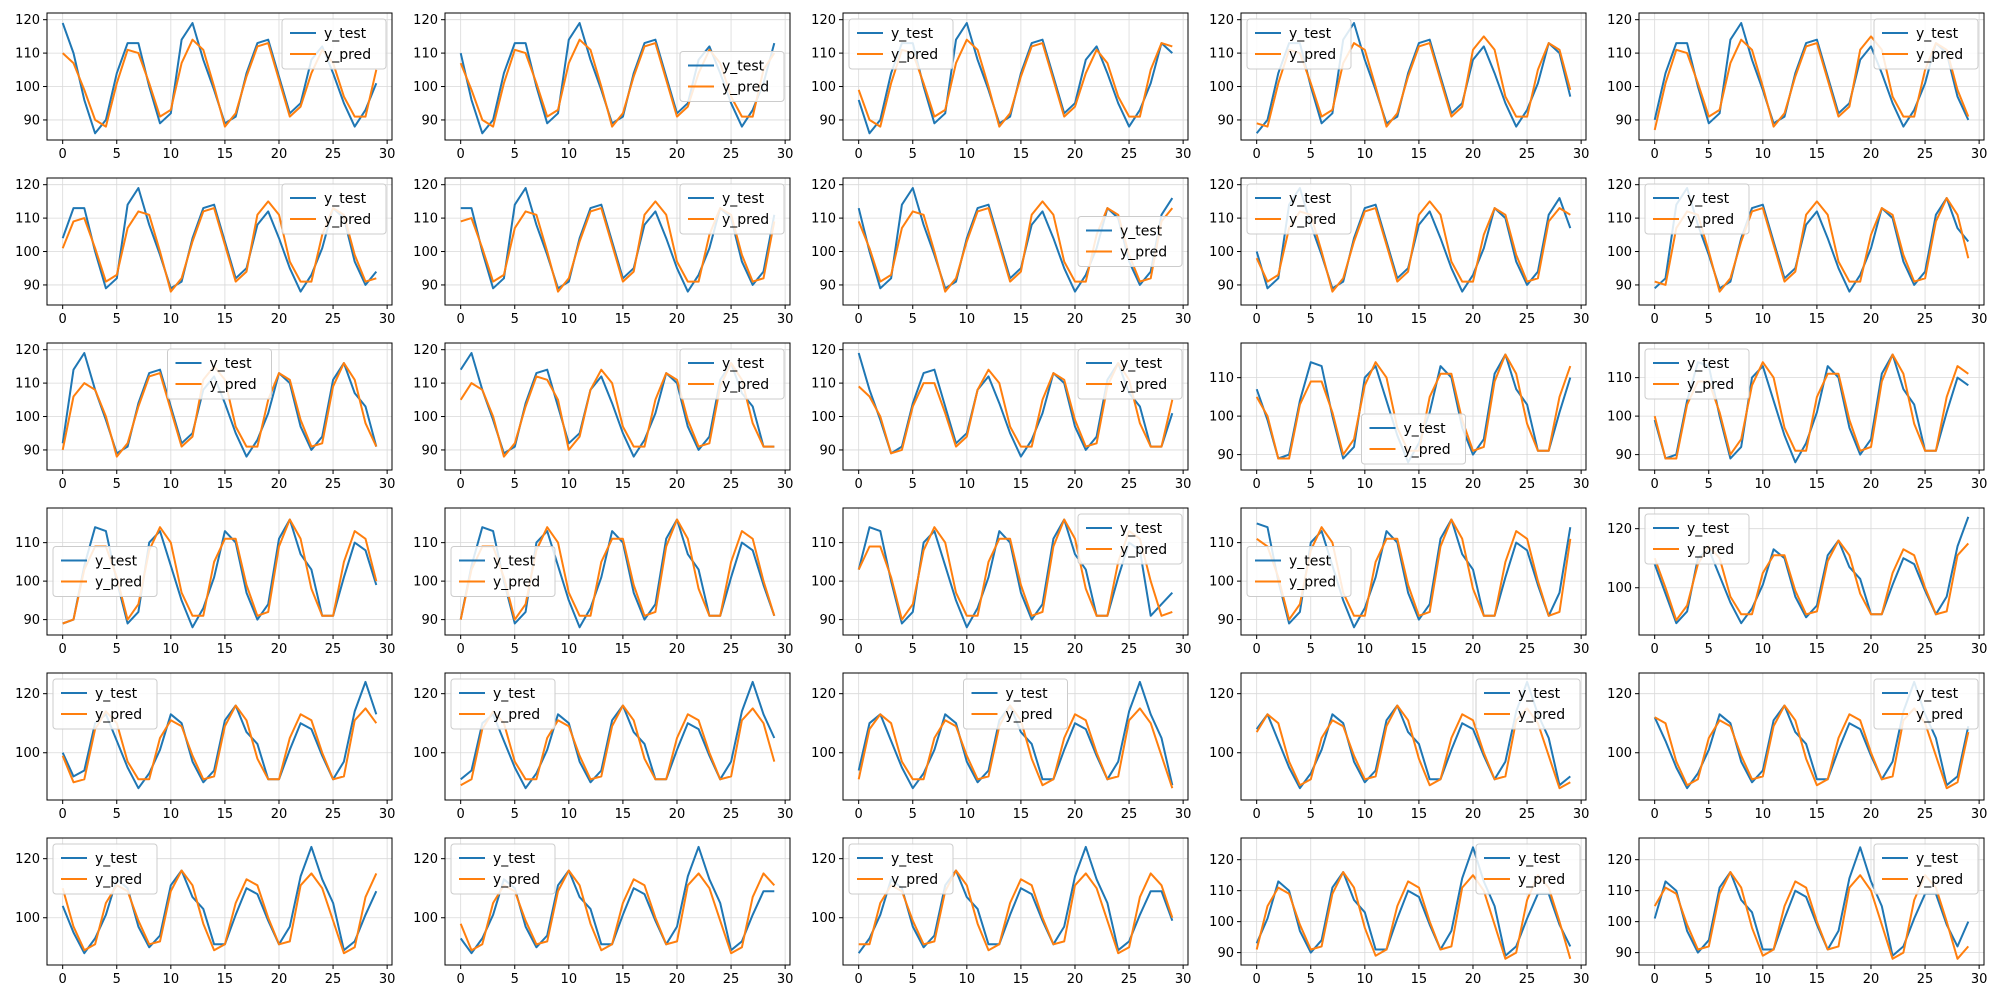 Image resolution: width=2000 pixels, height=1000 pixels. I want to click on subplot-22: 0 5 10 15 20 25 30 100 120 y_test y_pred, so click(603, 747).